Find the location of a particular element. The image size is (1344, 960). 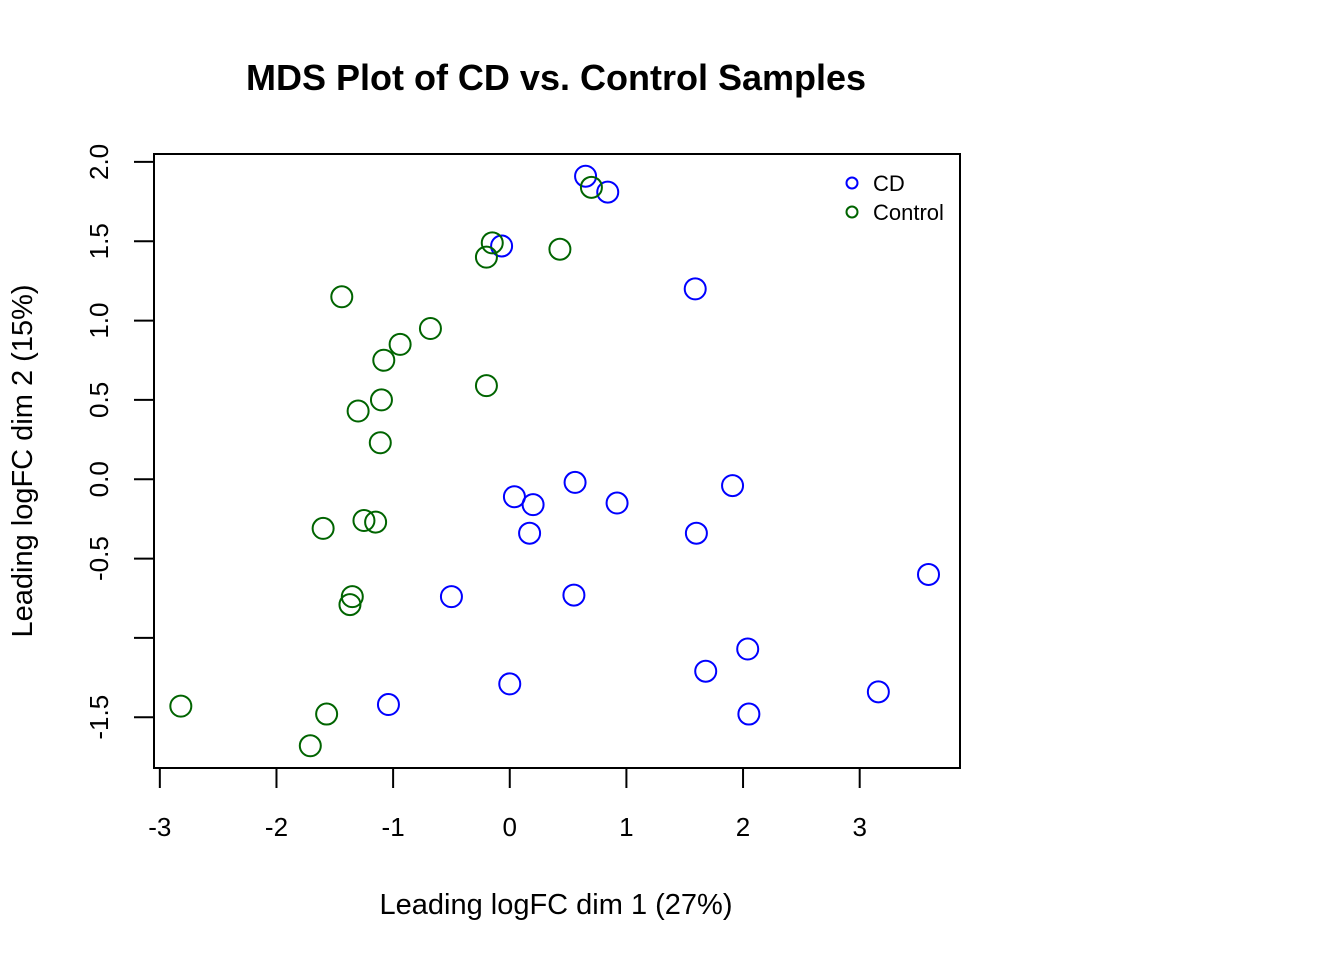

x-tick-label: 1 is located at coordinates (626, 827).